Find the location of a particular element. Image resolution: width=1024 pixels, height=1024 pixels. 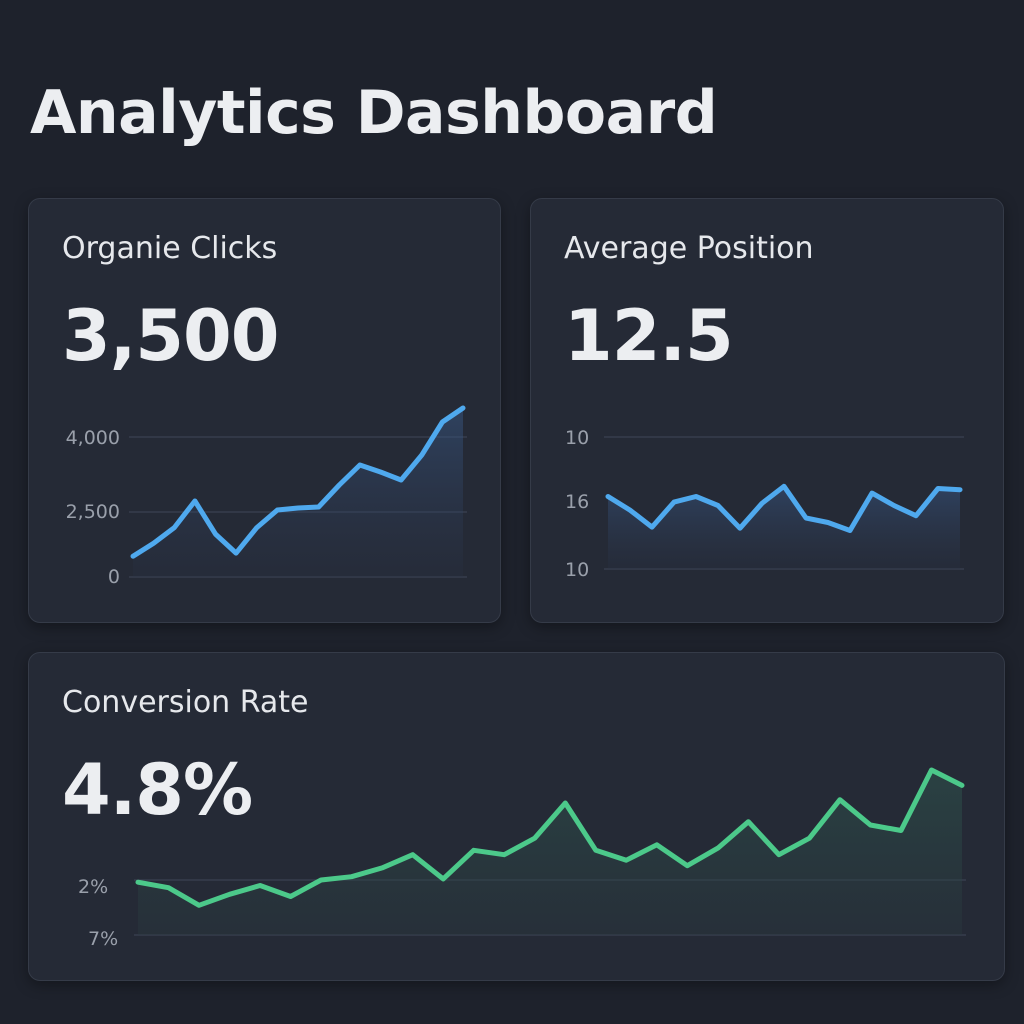

card-title: Organie Clicks is located at coordinates (170, 248).